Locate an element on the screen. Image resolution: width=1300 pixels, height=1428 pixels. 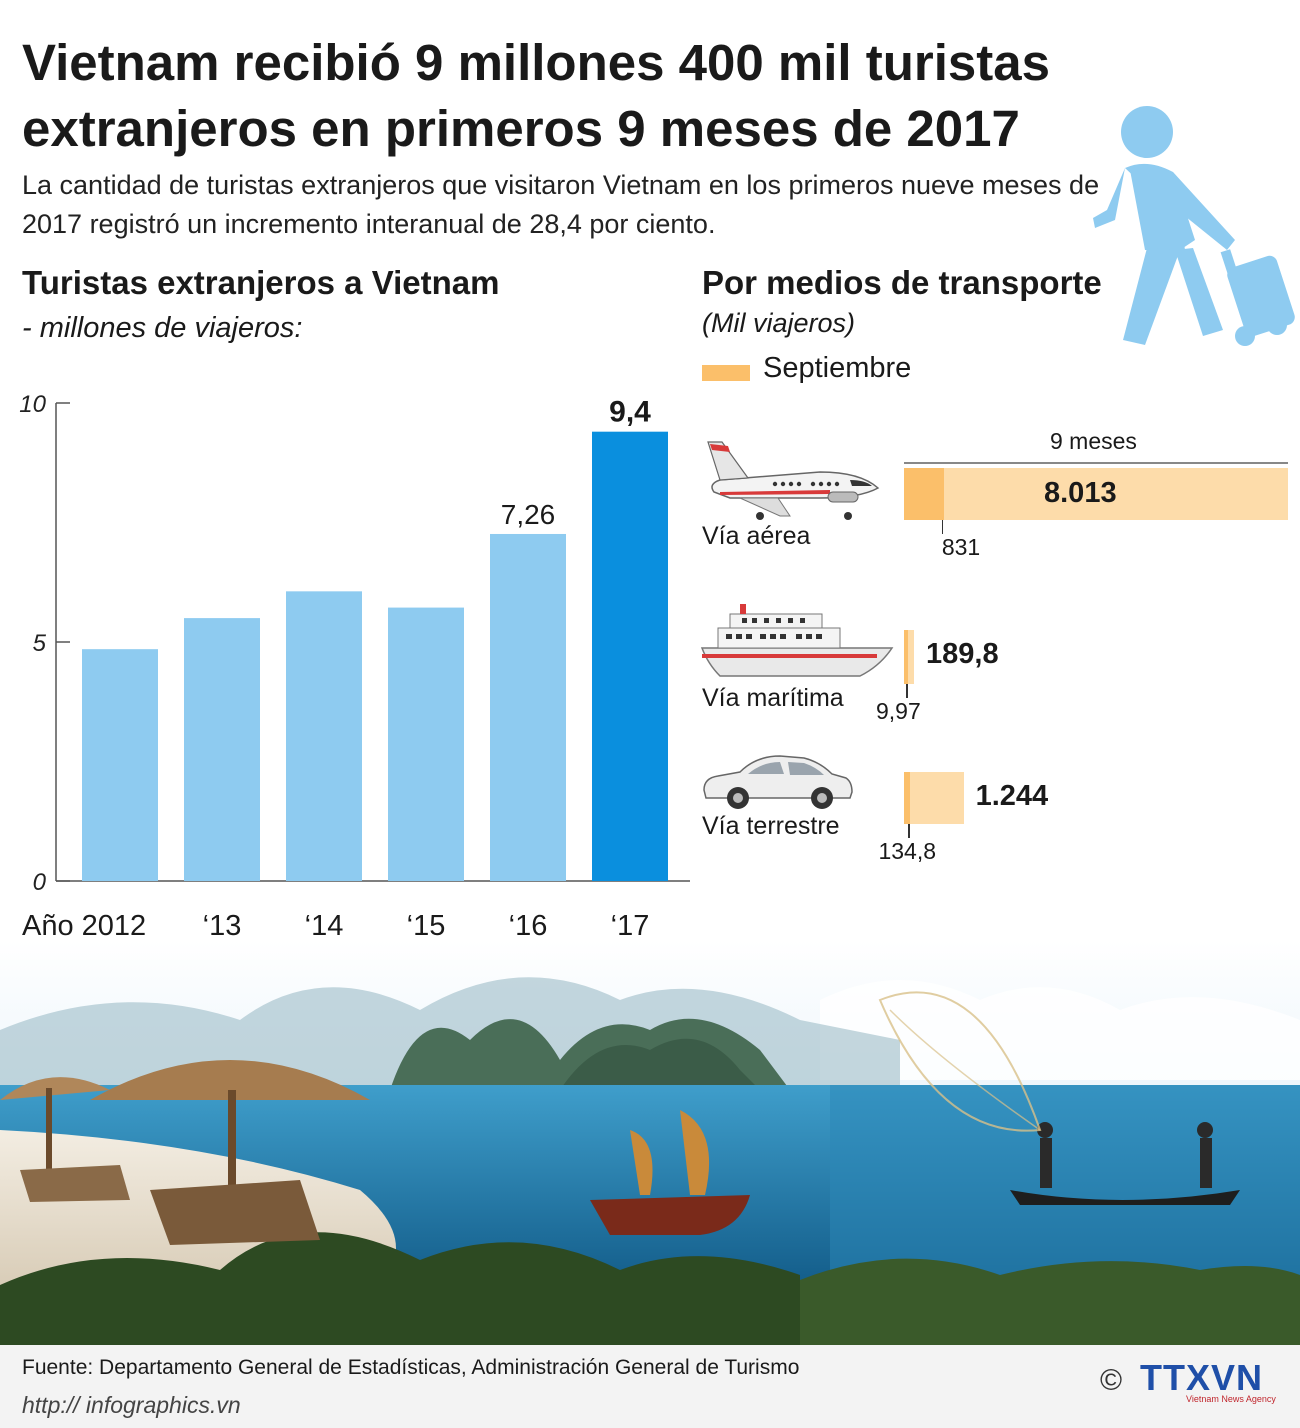
footer-bar is located at coordinates (650, 1386).